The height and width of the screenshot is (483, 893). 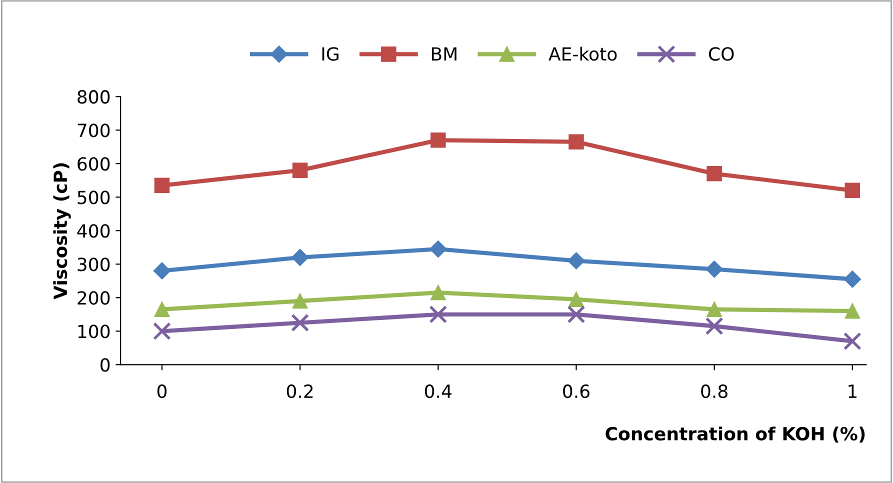 What do you see at coordinates (714, 391) in the screenshot?
I see `x-tick-label: 0.8` at bounding box center [714, 391].